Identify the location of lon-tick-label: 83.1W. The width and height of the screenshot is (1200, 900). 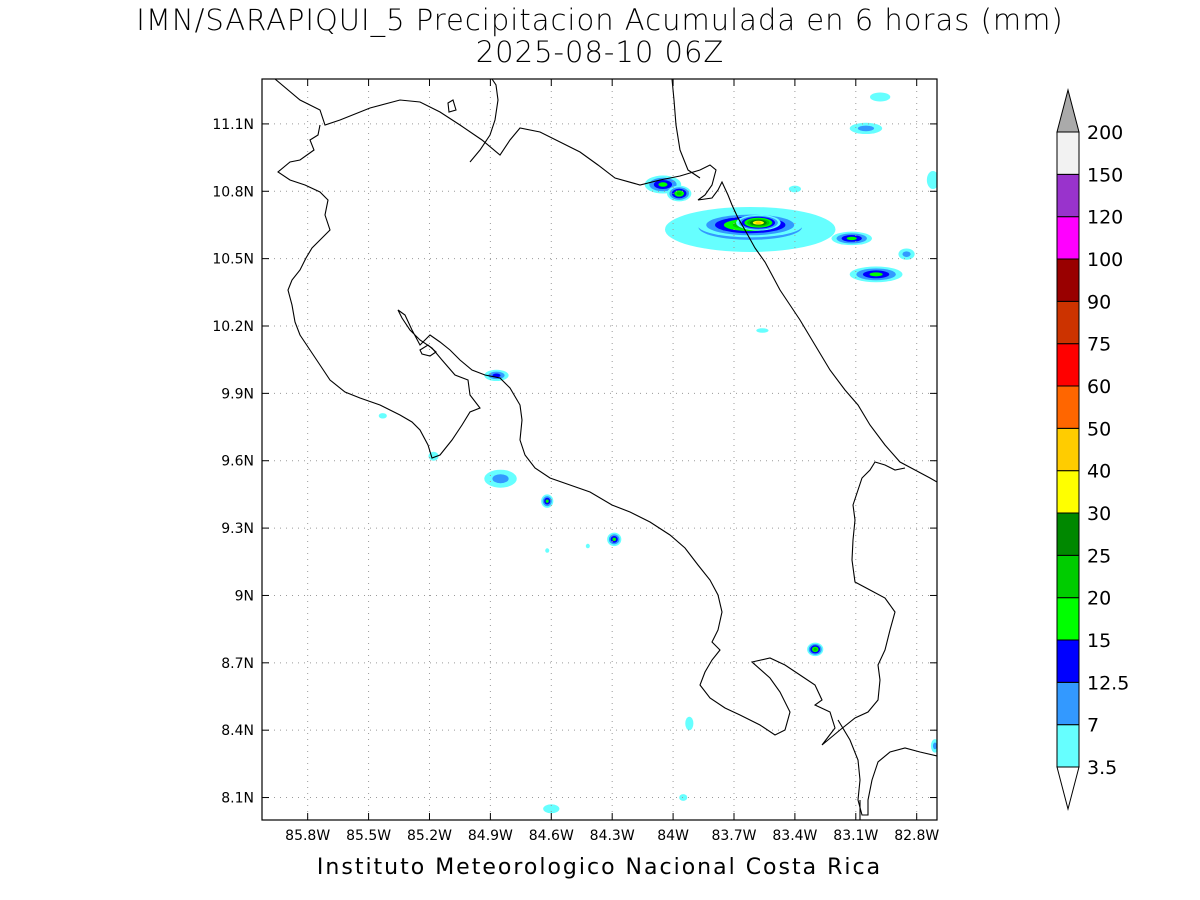
(855, 836).